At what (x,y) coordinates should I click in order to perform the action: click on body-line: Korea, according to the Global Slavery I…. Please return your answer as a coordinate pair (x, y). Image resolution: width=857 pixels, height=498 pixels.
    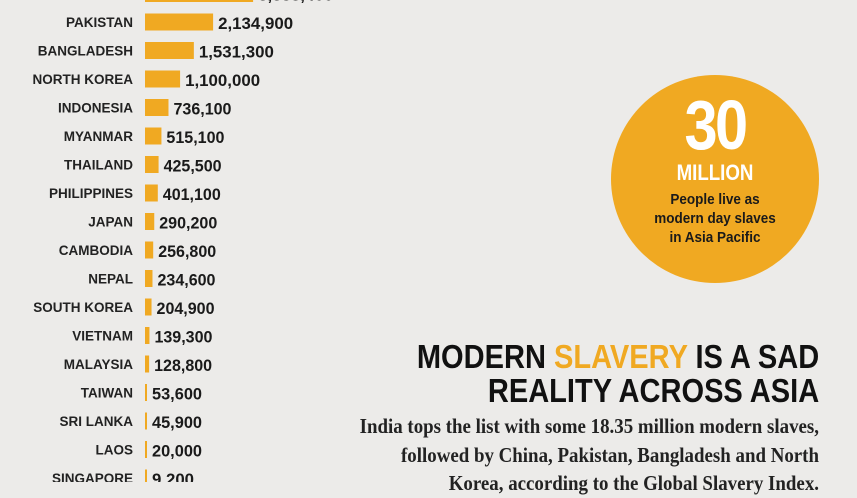
    Looking at the image, I should click on (633, 483).